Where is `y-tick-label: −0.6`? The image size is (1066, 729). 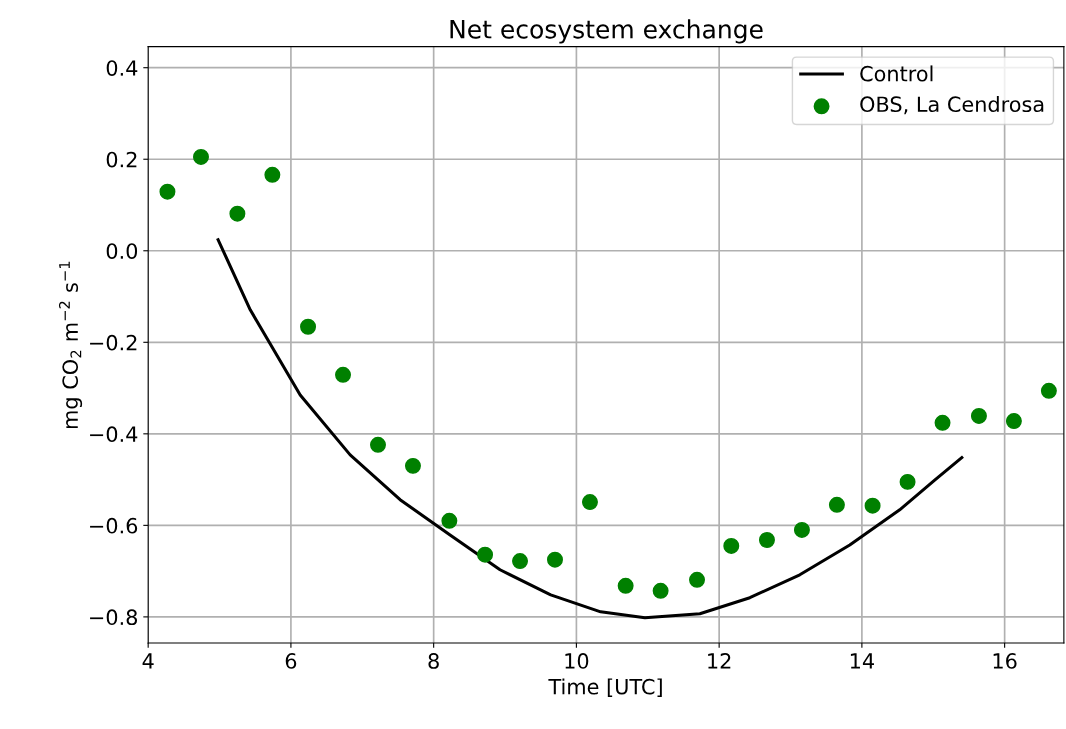
y-tick-label: −0.6 is located at coordinates (114, 525).